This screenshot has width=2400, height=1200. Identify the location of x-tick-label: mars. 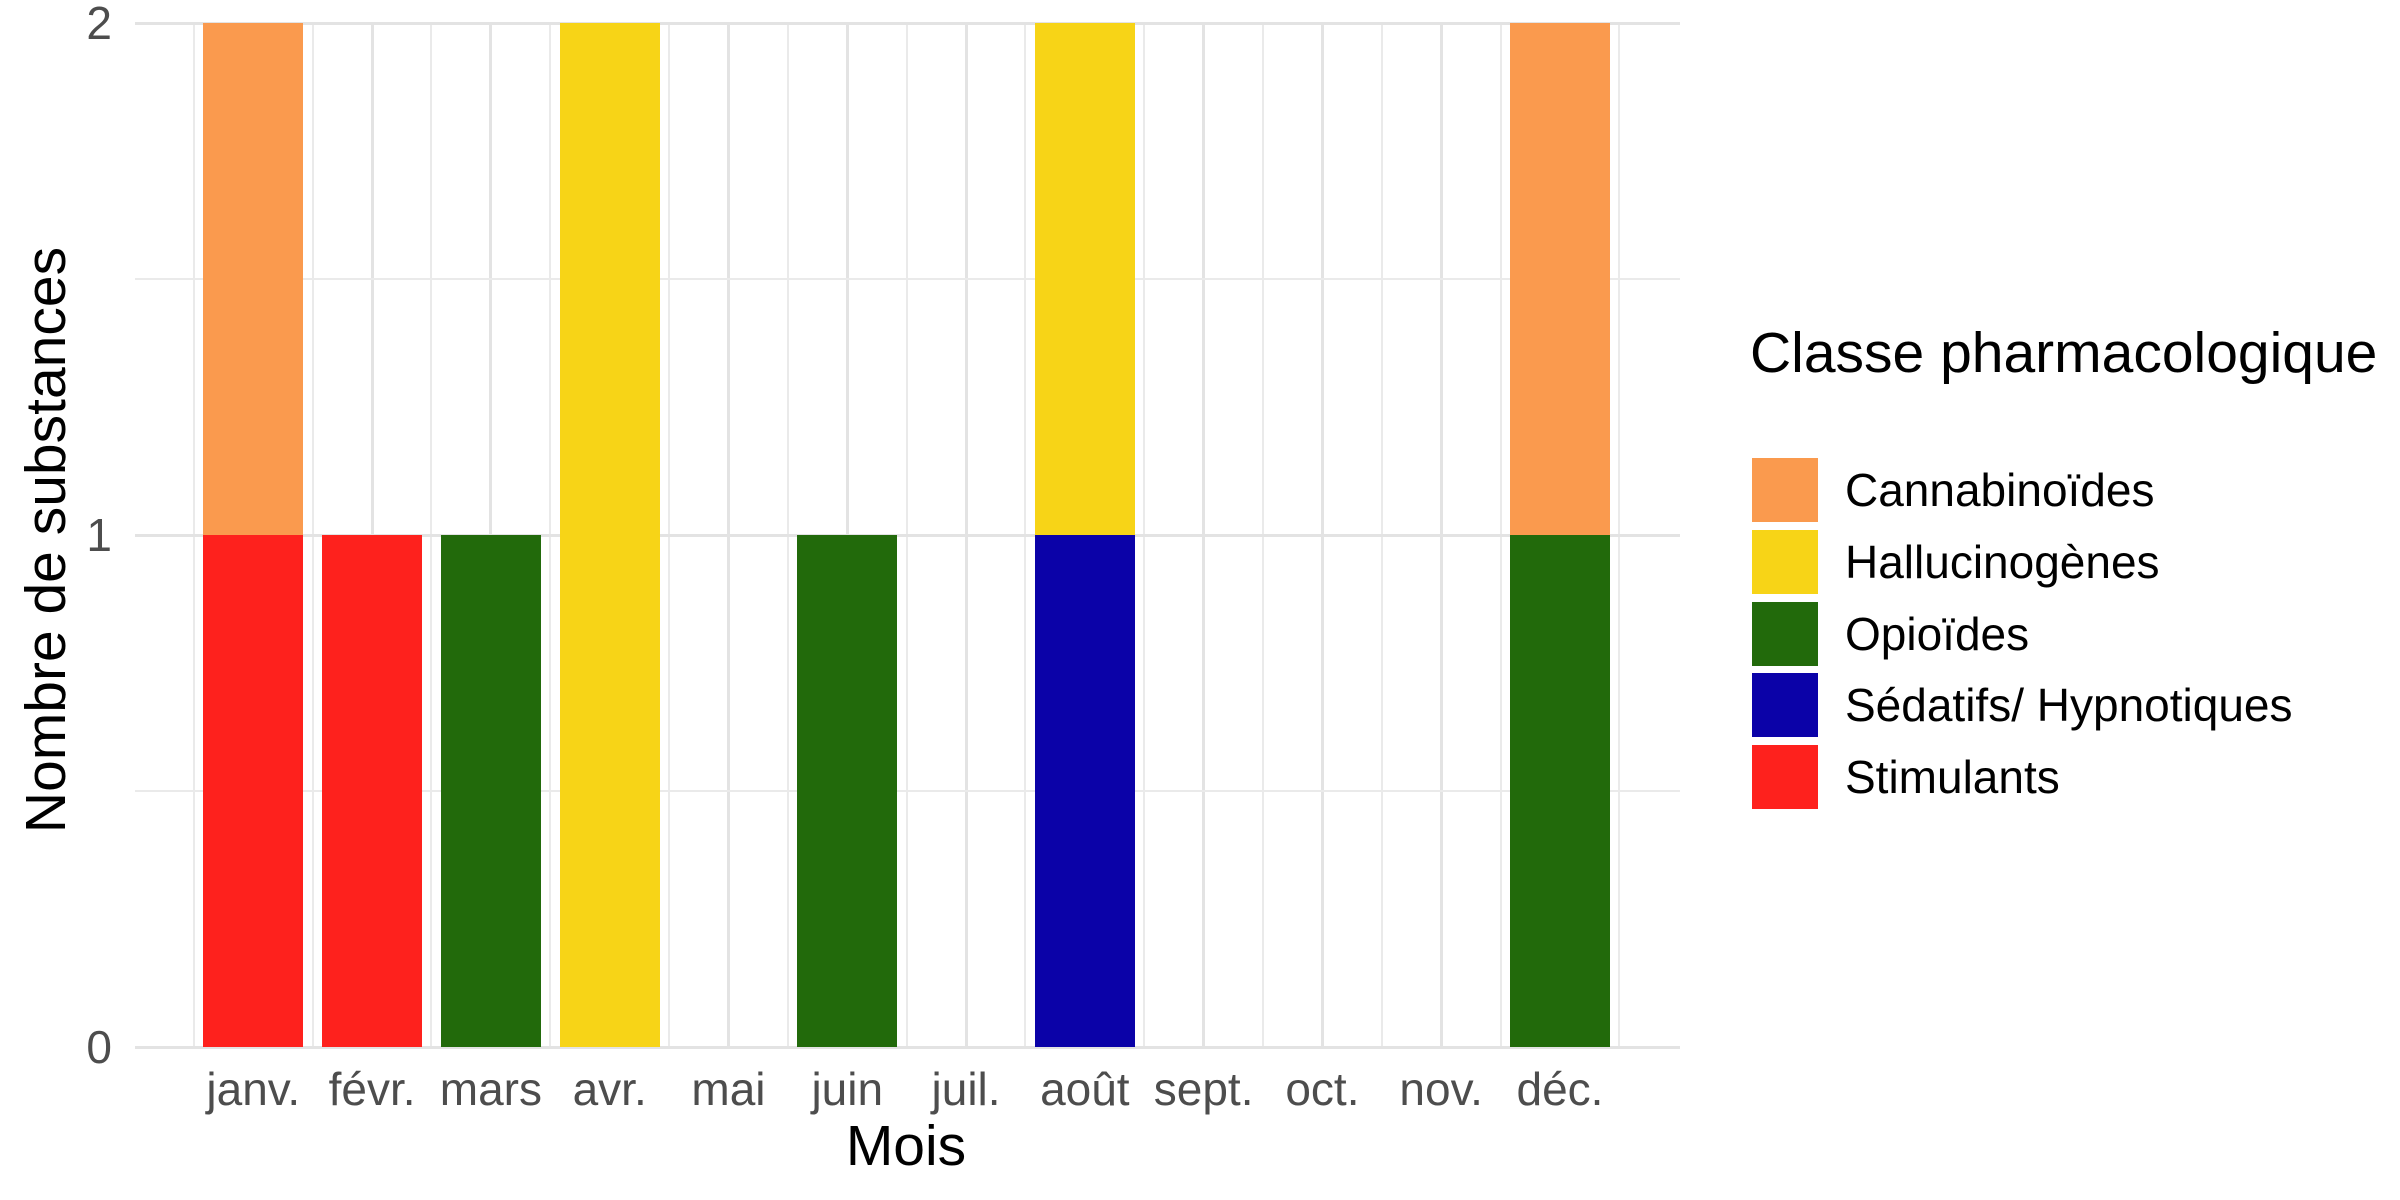
(490, 1089).